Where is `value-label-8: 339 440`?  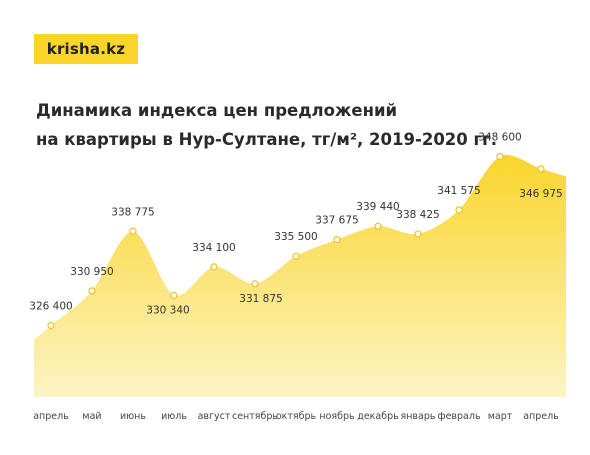
value-label-8: 339 440 is located at coordinates (377, 207).